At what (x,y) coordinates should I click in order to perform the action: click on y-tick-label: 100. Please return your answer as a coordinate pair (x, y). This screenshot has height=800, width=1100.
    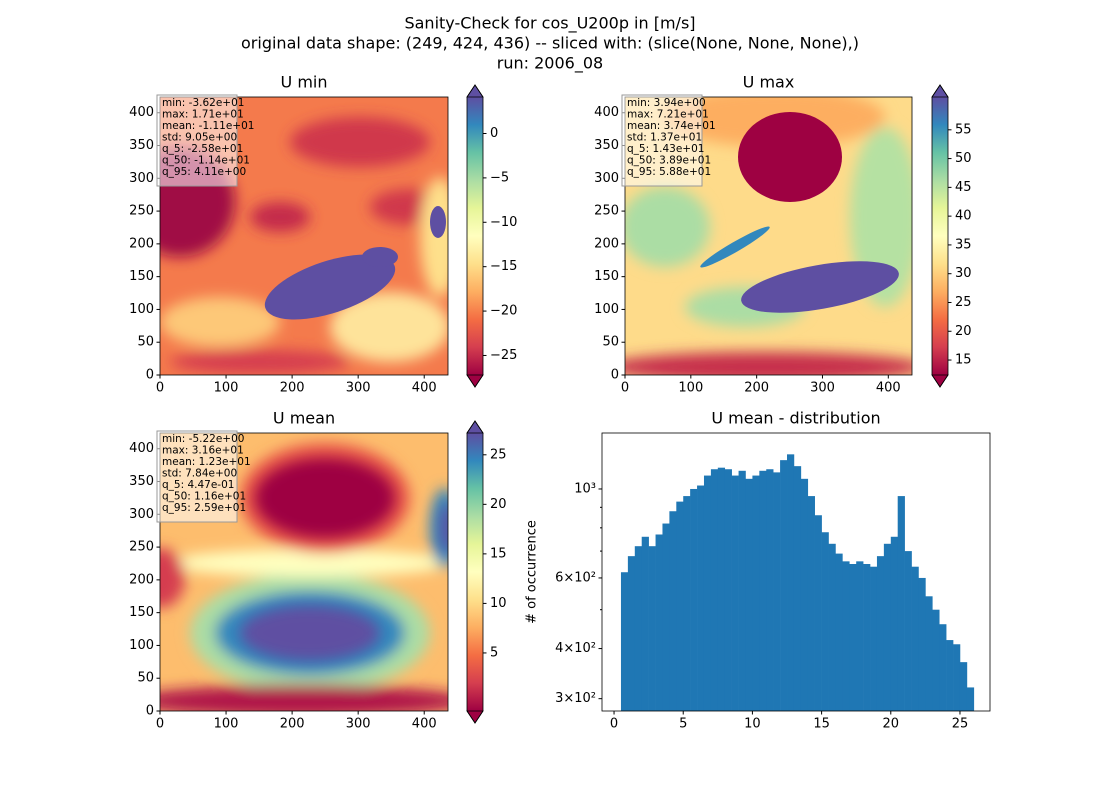
    Looking at the image, I should click on (141, 645).